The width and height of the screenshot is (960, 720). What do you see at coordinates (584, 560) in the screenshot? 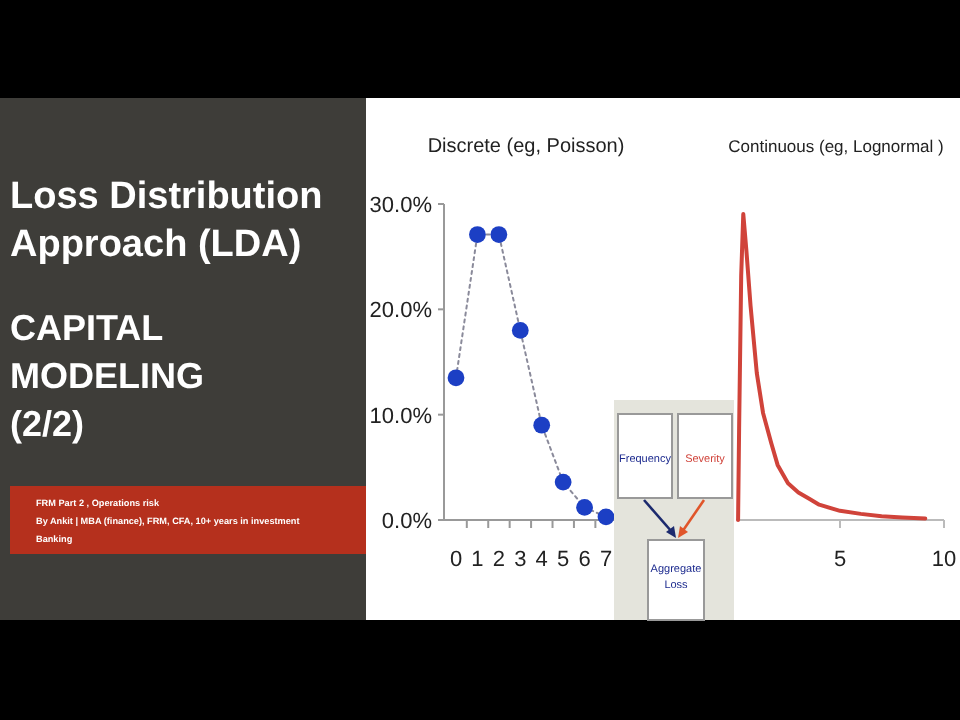
I see `x-tick-label: 6` at bounding box center [584, 560].